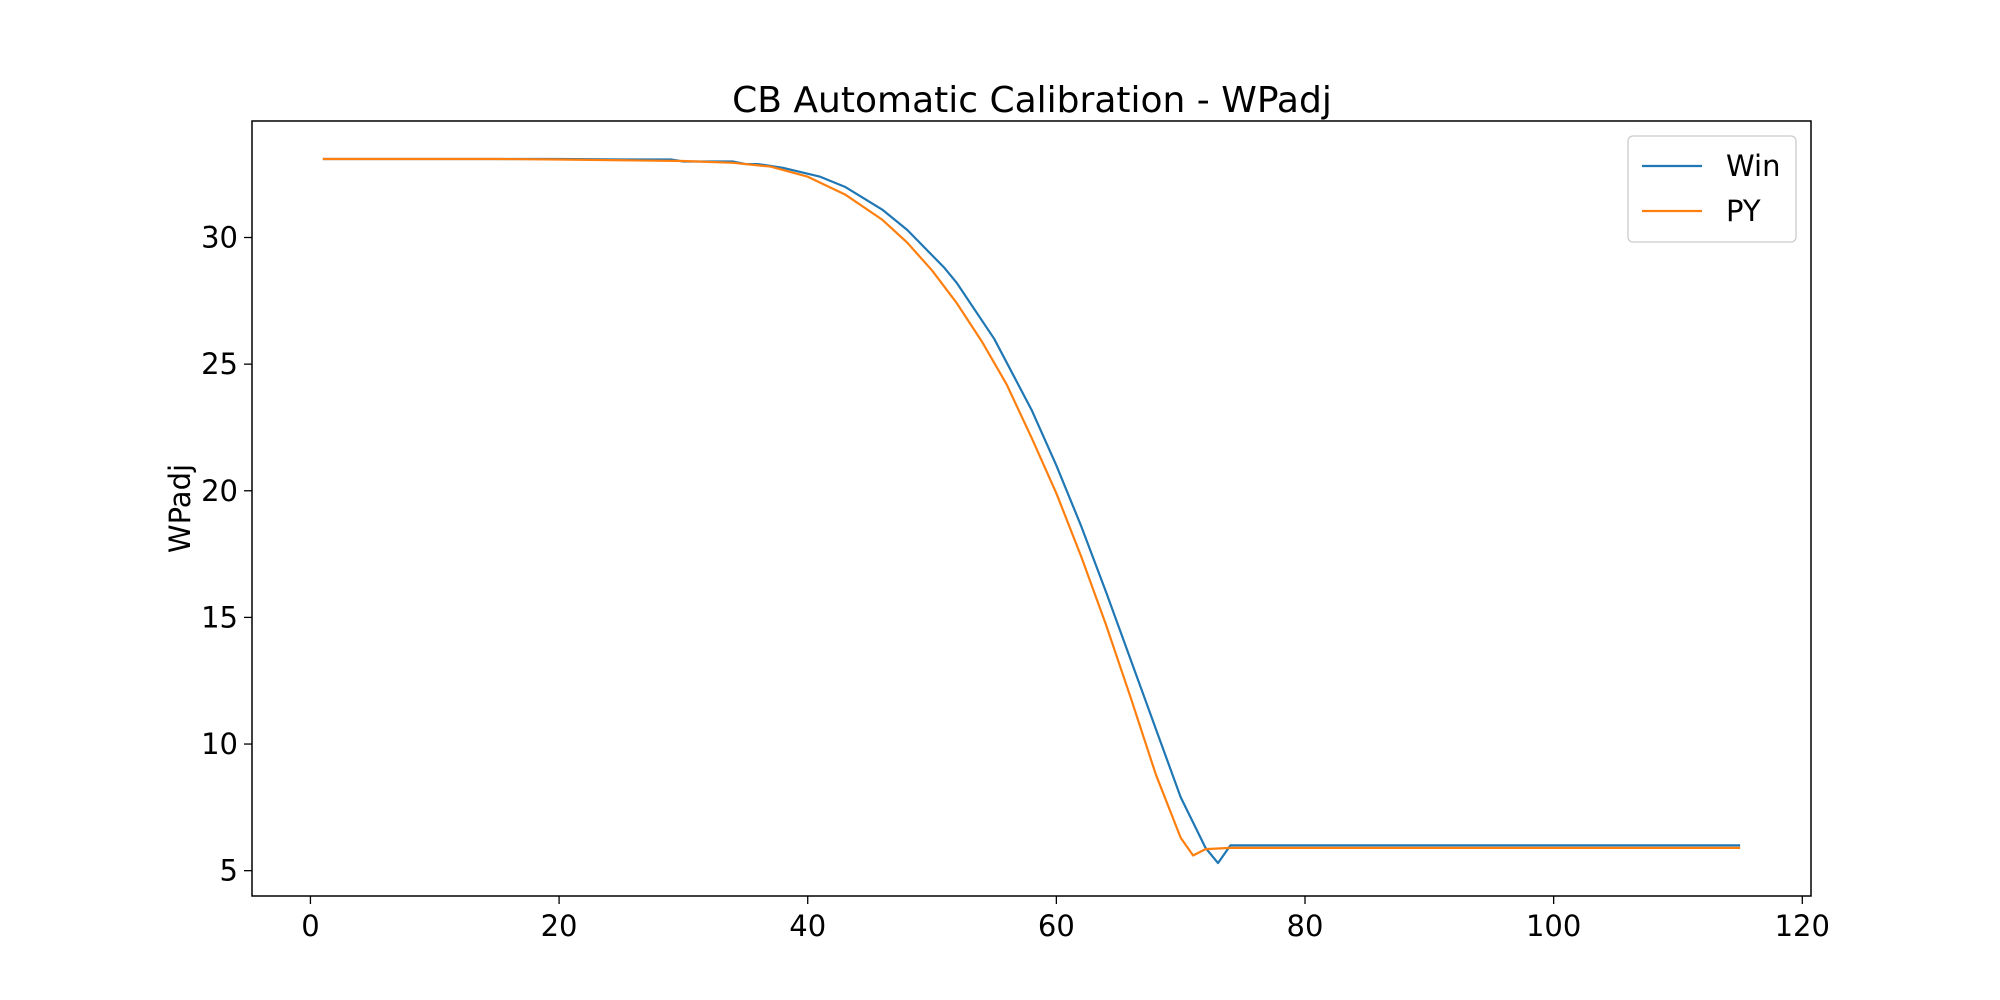 The image size is (2000, 1000). I want to click on x-tick-label: 100, so click(1553, 926).